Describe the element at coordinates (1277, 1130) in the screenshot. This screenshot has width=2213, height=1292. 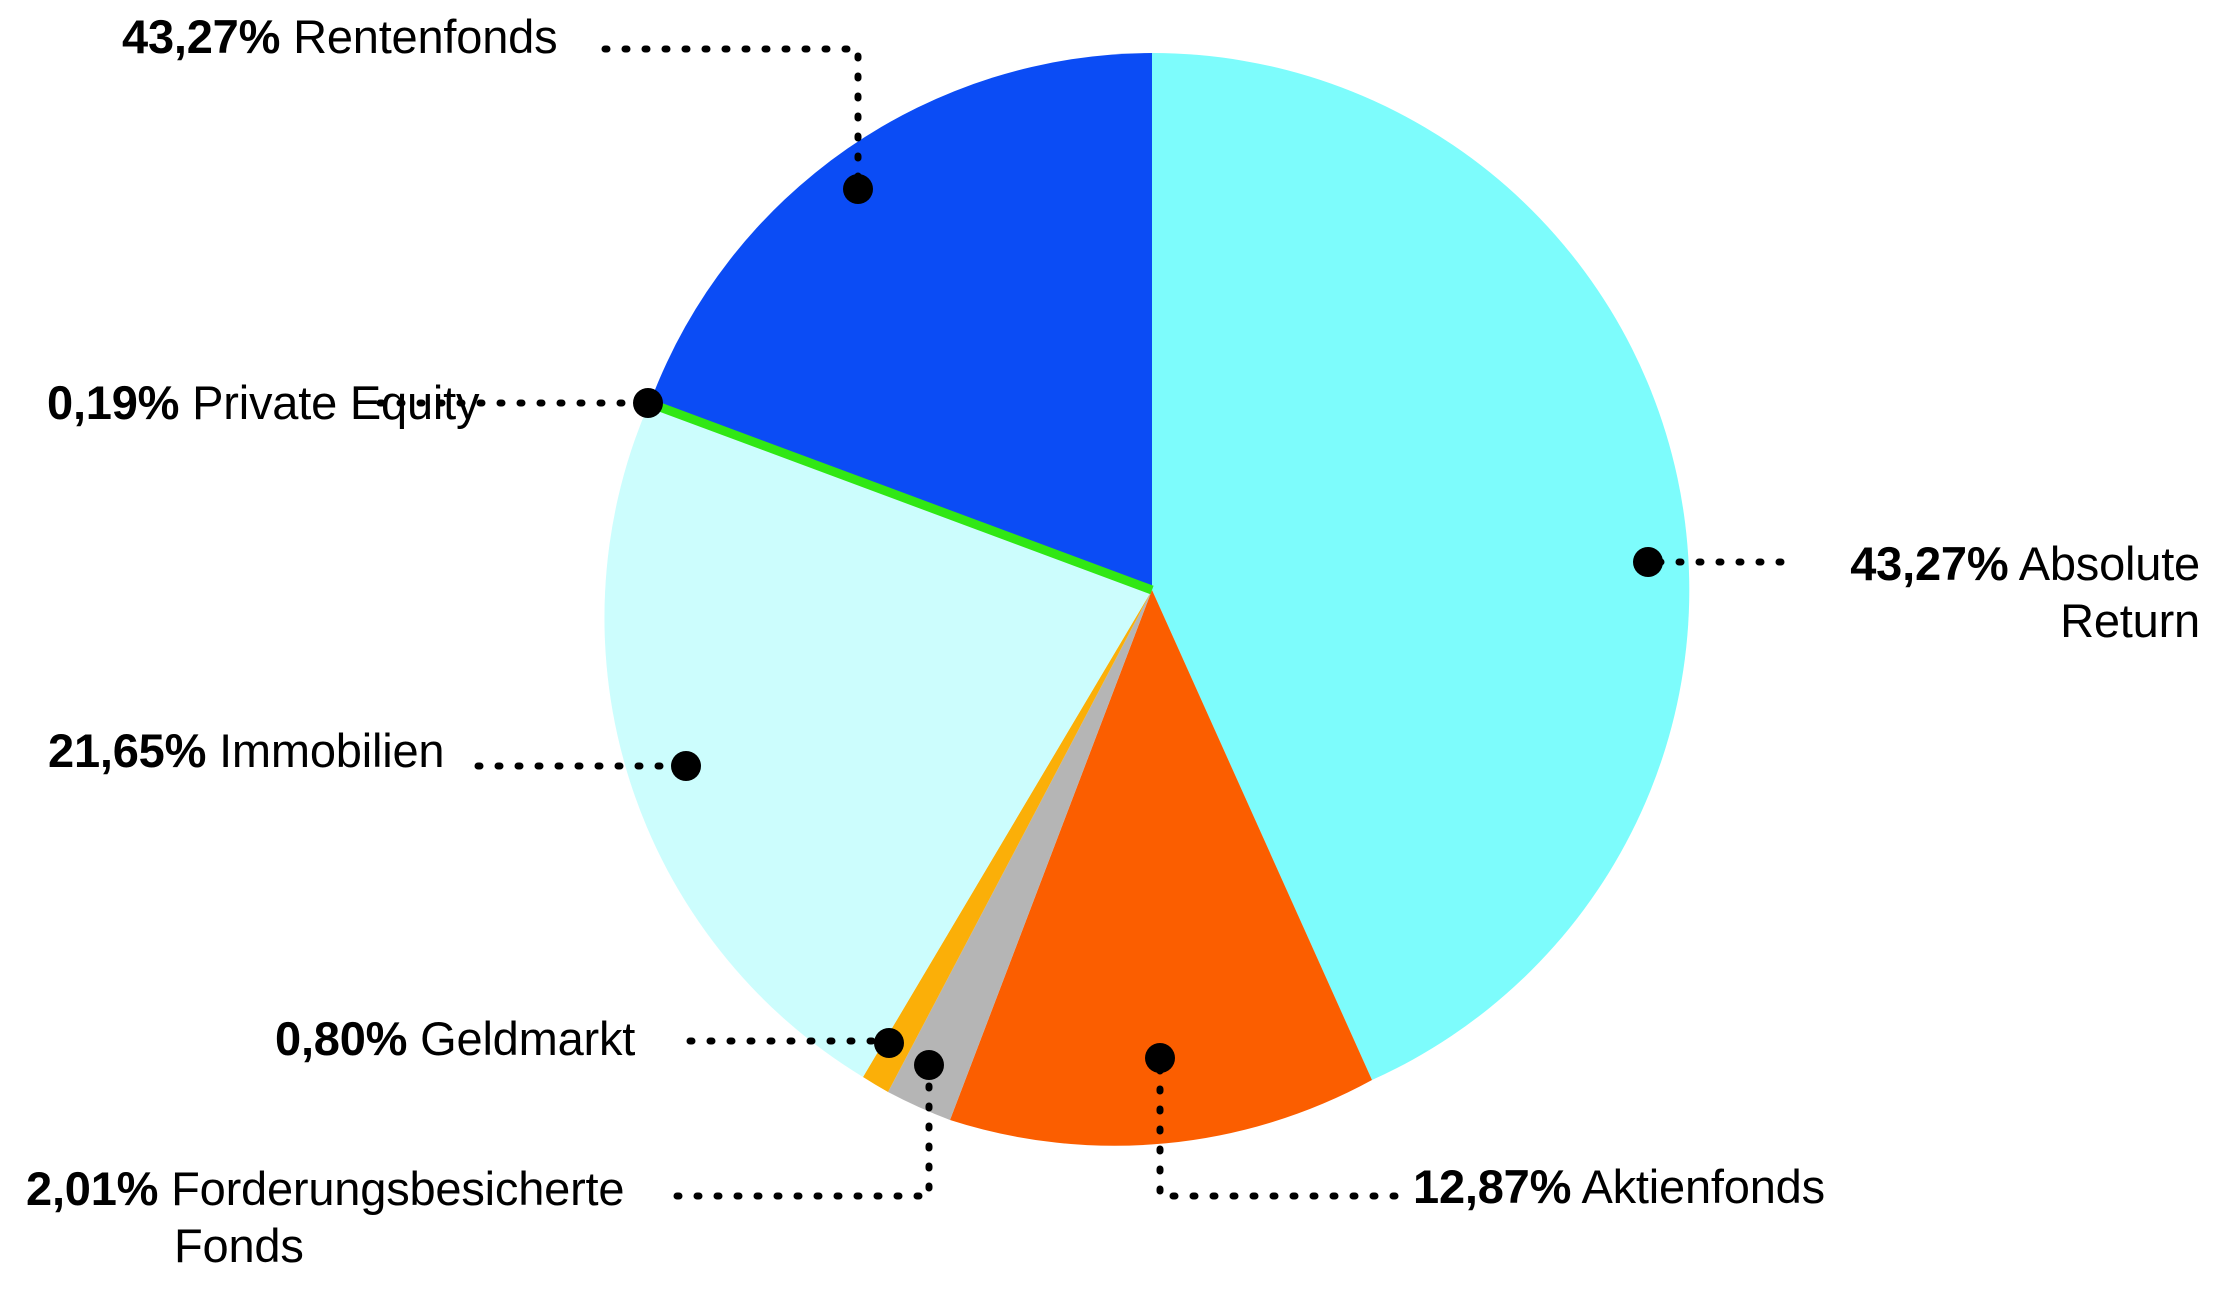
I see `leader-aktienfonds` at that location.